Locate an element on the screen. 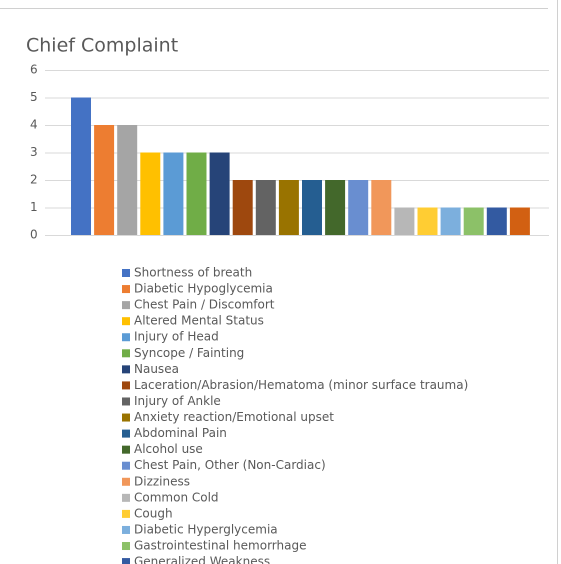 The image size is (561, 564). legend-label: Chest Pain, Other (Non-Cardiac) is located at coordinates (230, 465).